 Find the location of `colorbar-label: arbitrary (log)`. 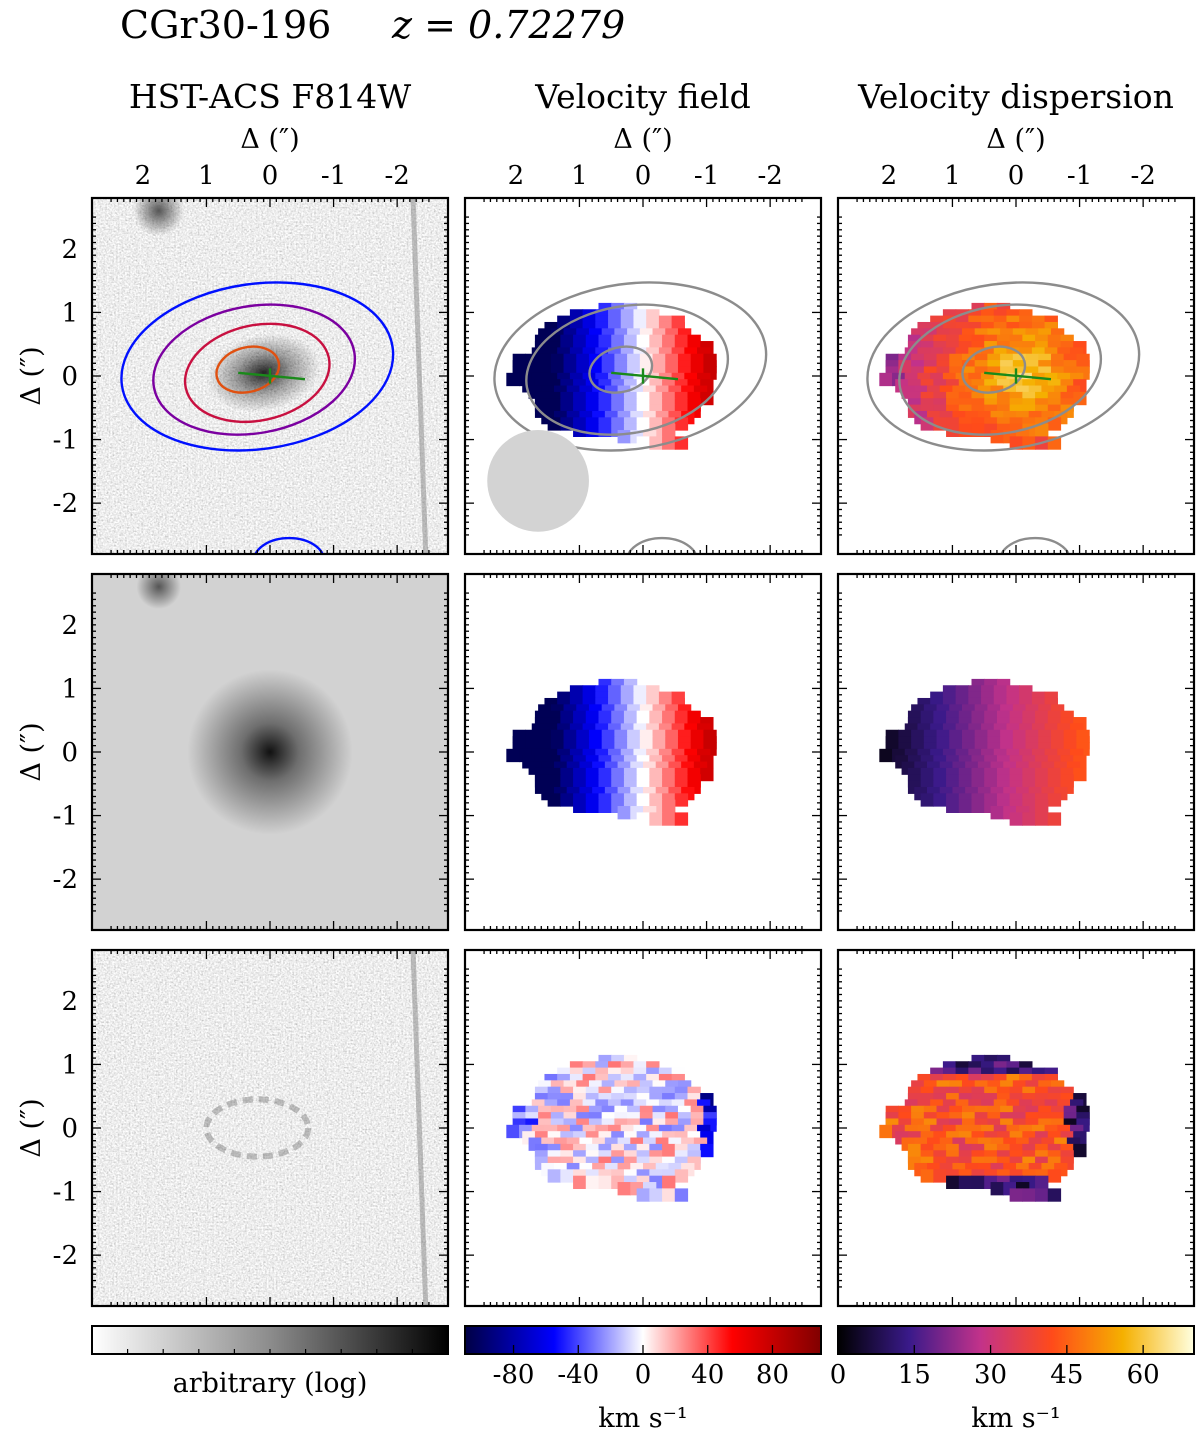

colorbar-label: arbitrary (log) is located at coordinates (270, 1383).